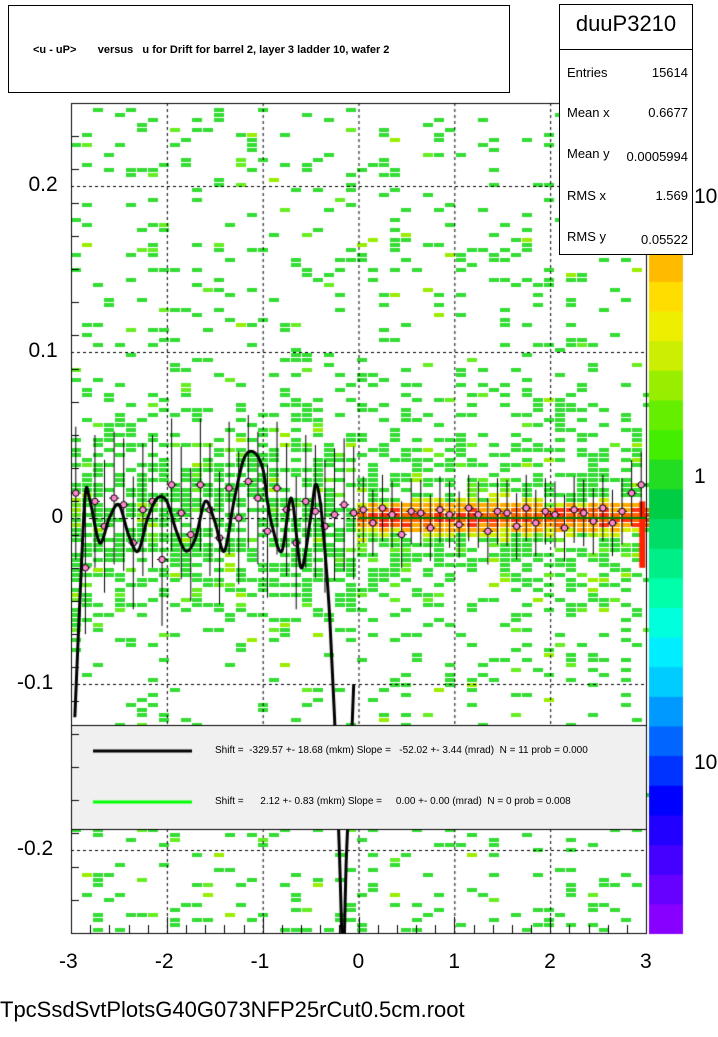  Describe the element at coordinates (626, 23) in the screenshot. I see `stats-name: duuP3210` at that location.